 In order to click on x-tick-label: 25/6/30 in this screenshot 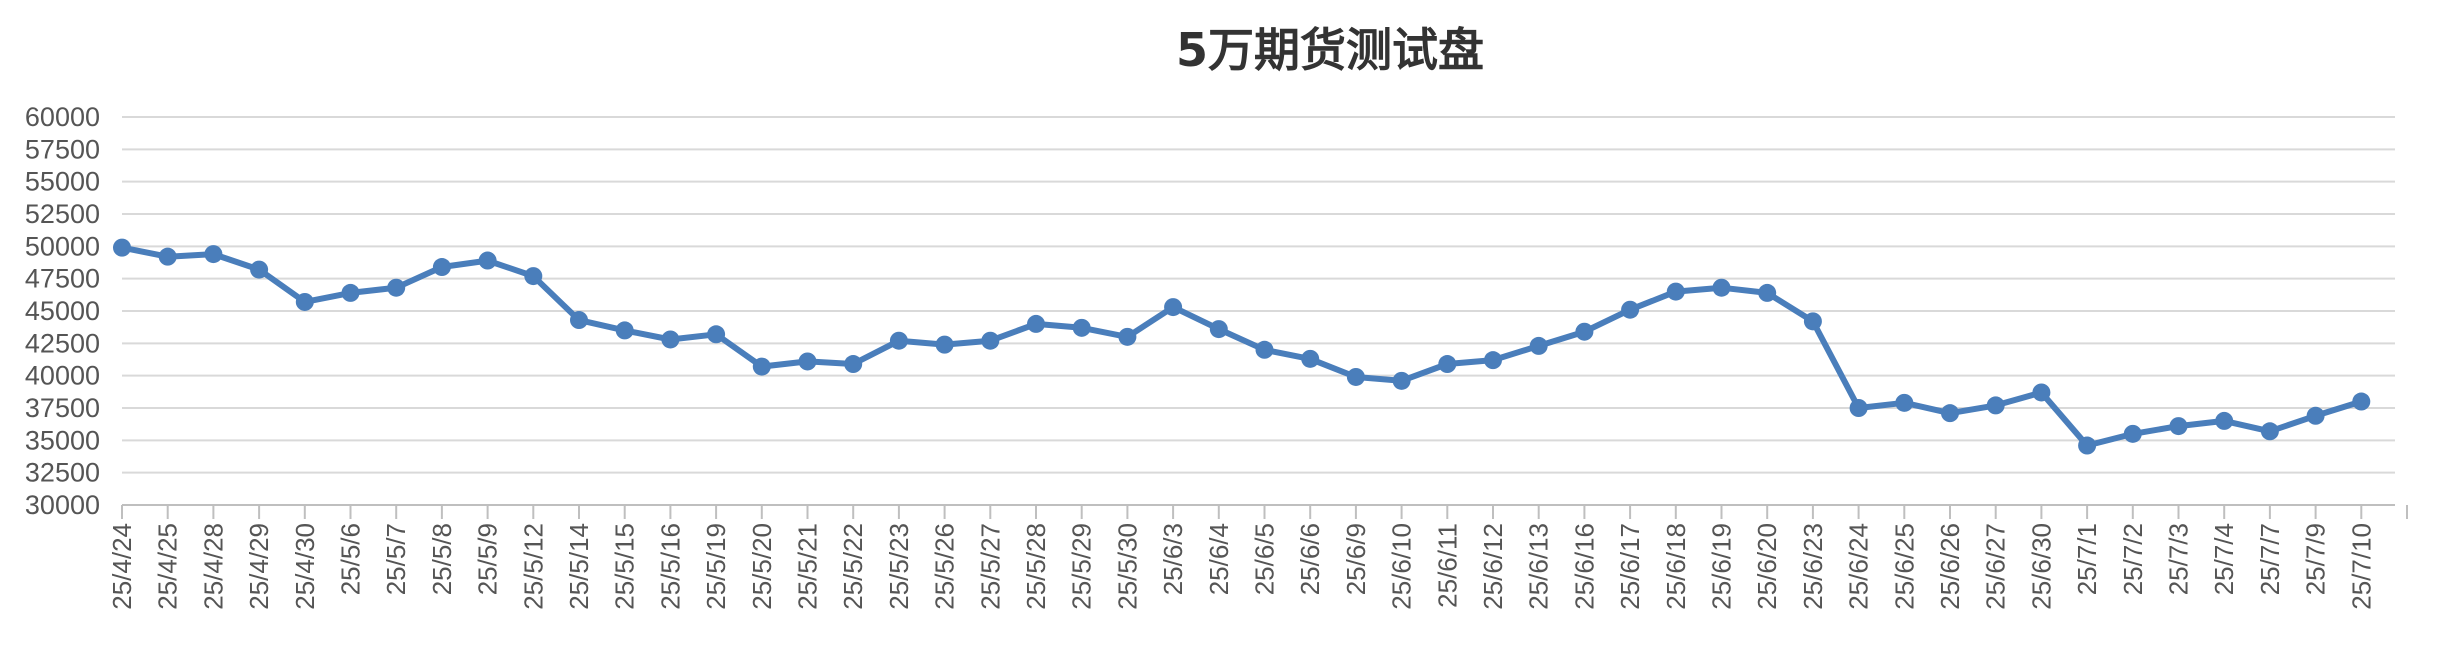, I will do `click(2041, 566)`.